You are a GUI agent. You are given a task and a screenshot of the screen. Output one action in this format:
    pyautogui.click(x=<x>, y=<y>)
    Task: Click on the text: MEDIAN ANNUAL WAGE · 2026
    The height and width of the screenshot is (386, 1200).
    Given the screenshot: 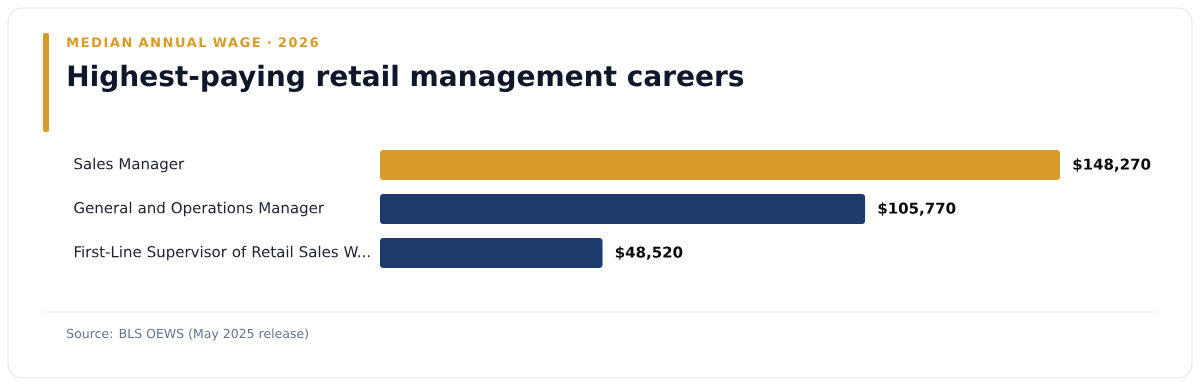 What is the action you would take?
    pyautogui.click(x=192, y=42)
    